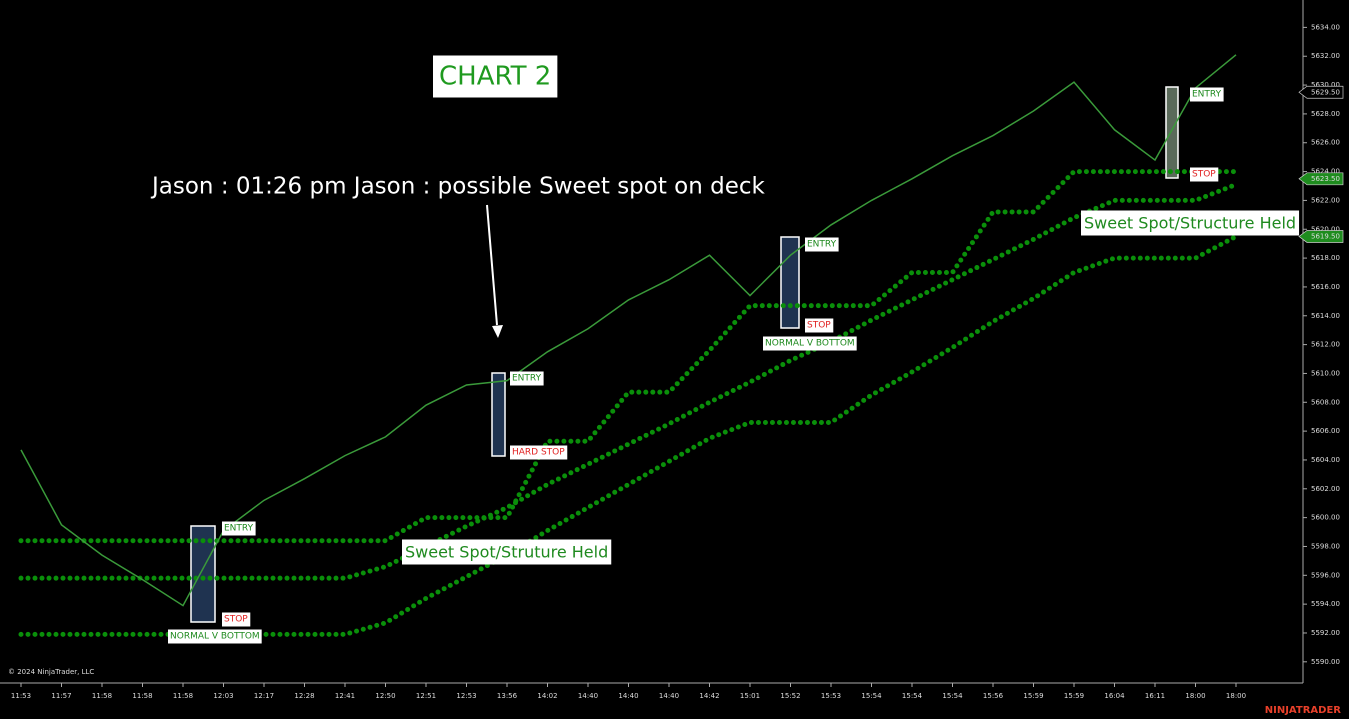  Describe the element at coordinates (1325, 85) in the screenshot. I see `y-tick-label: 5630.00` at that location.